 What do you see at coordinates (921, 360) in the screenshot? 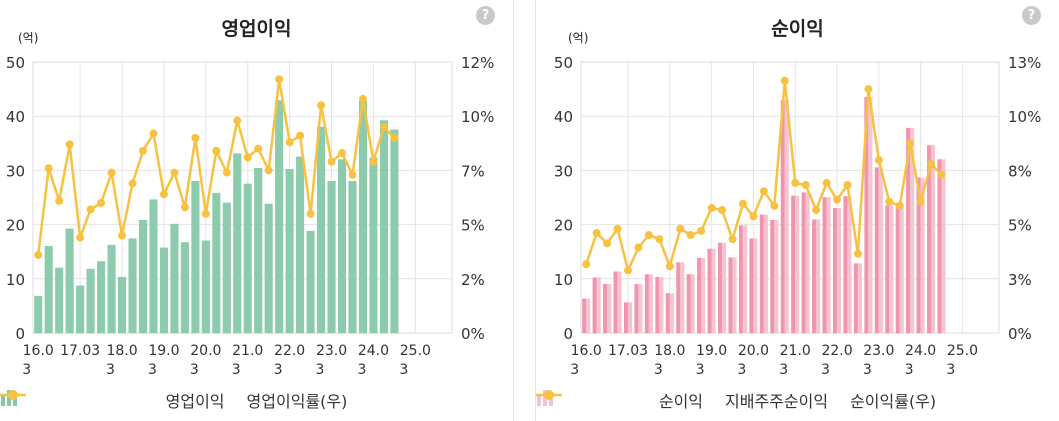
I see `x-tick-label: 24.0 3` at bounding box center [921, 360].